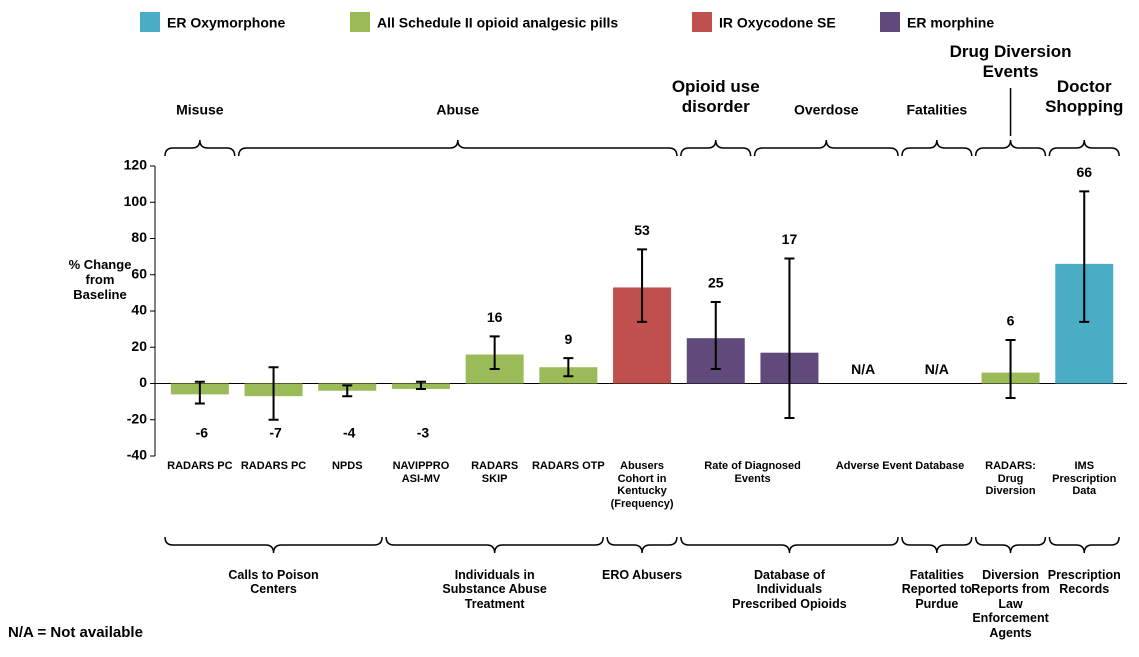 Image resolution: width=1139 pixels, height=657 pixels. What do you see at coordinates (139, 273) in the screenshot?
I see `y-tick-label: 60` at bounding box center [139, 273].